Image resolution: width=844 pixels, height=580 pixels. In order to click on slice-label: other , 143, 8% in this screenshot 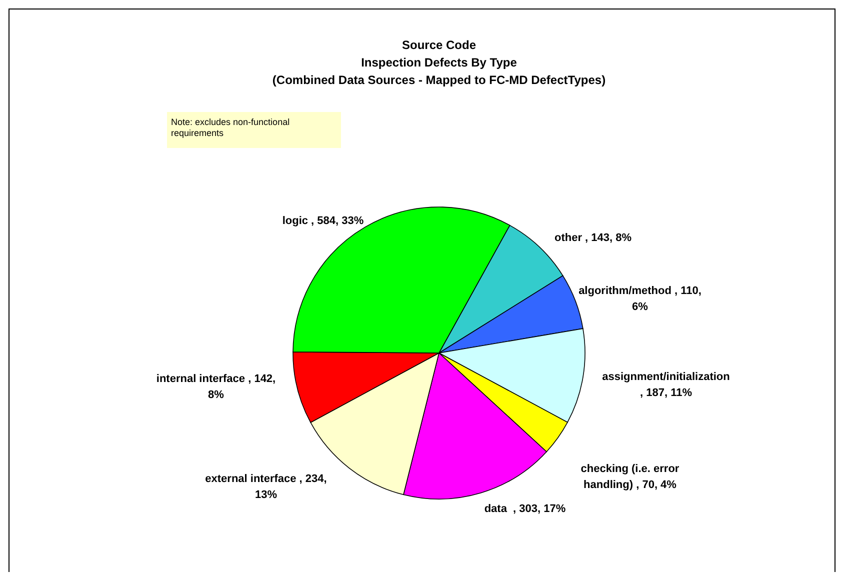, I will do `click(593, 238)`.